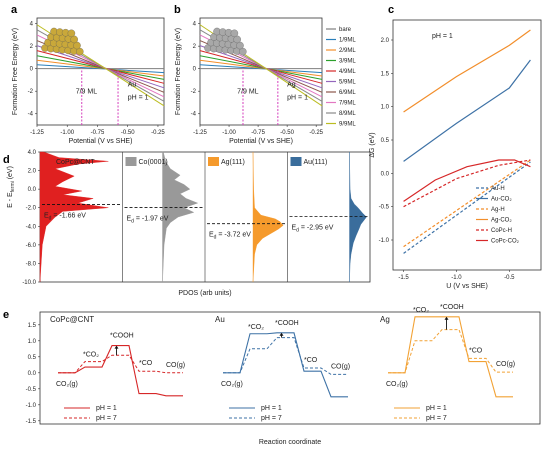 The height and width of the screenshot is (451, 554). Describe the element at coordinates (347, 83) in the screenshot. I see `legend-label: 5/9ML` at that location.